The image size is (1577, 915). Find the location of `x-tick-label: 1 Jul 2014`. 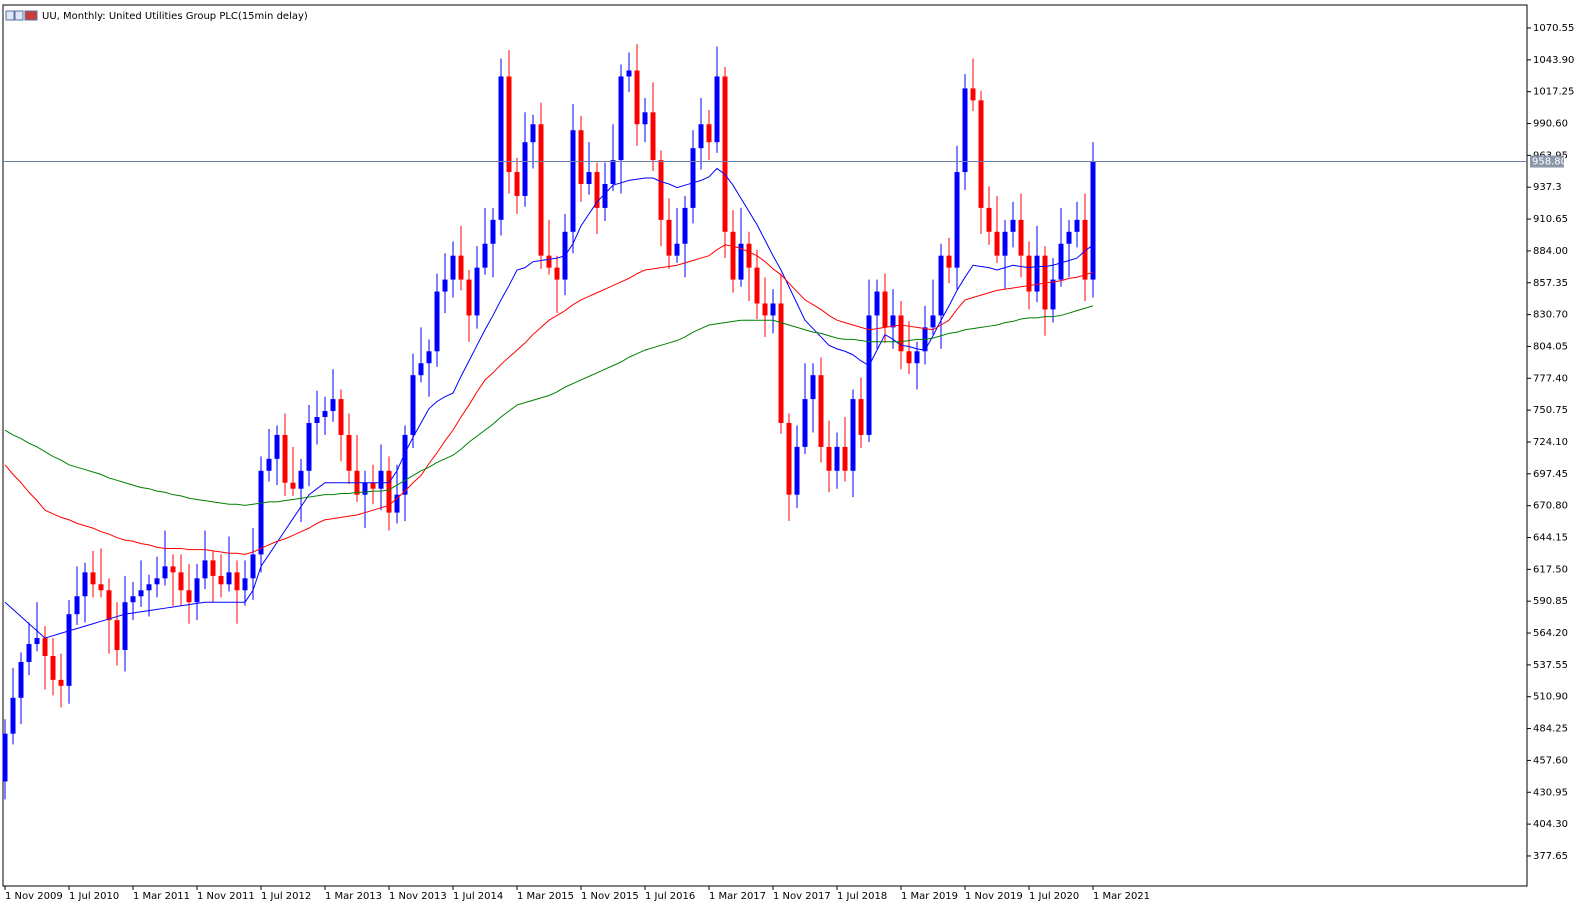

x-tick-label: 1 Jul 2014 is located at coordinates (478, 896).